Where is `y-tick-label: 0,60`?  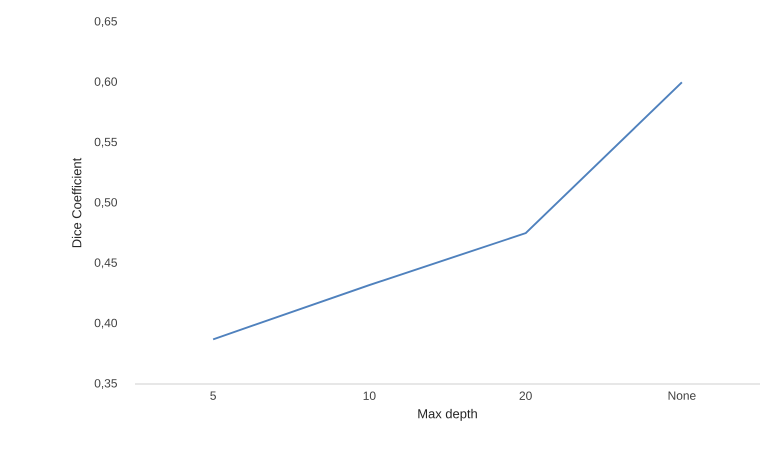 y-tick-label: 0,60 is located at coordinates (106, 82).